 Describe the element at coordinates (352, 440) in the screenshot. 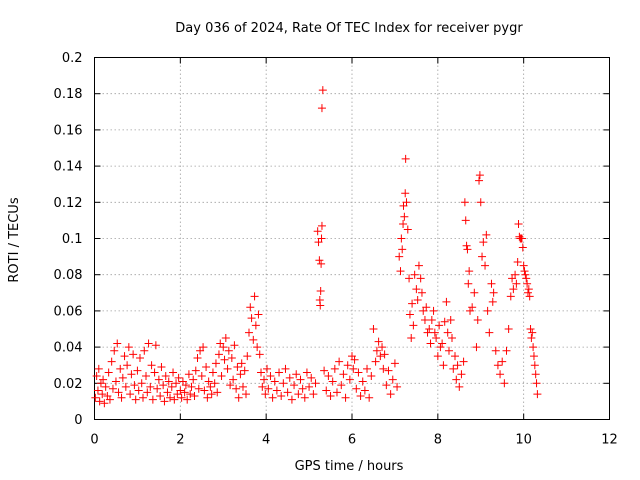

I see `x-tick-label: 6` at that location.